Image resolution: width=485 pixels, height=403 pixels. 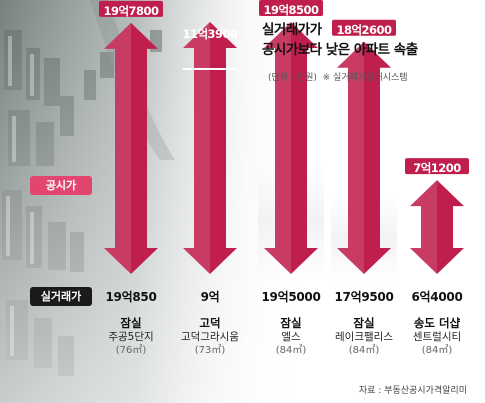 I want to click on apartment-name: 레이크팰리스, so click(x=364, y=337).